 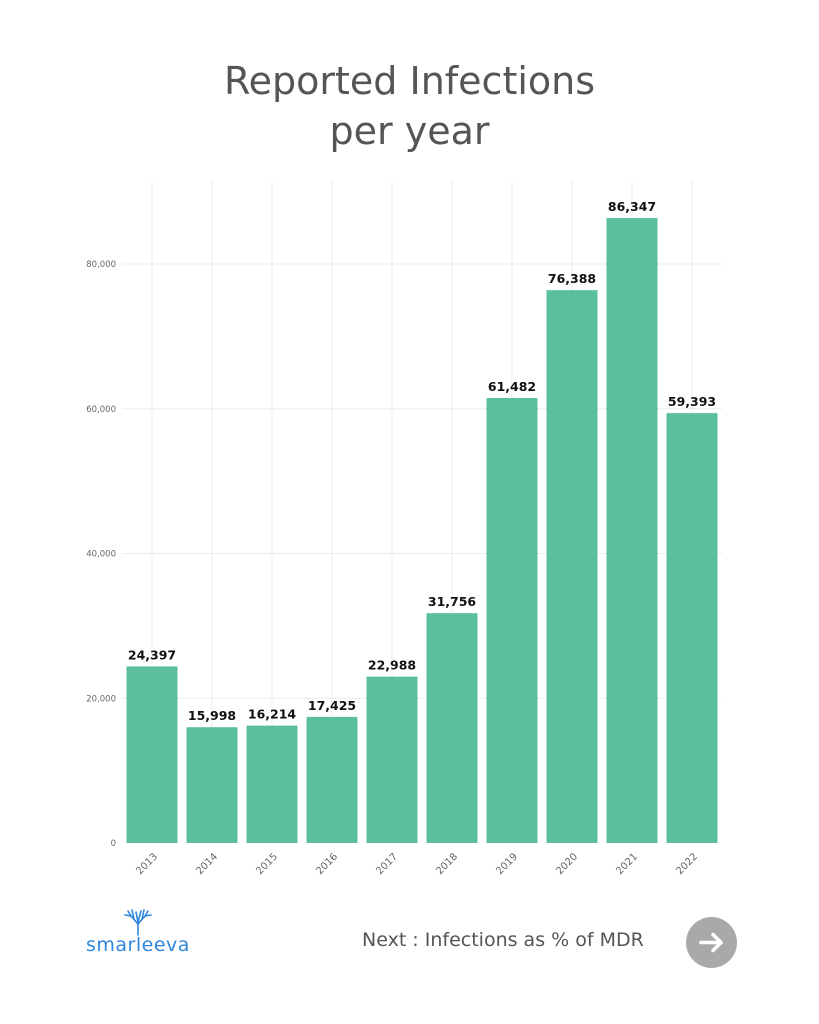 What do you see at coordinates (572, 278) in the screenshot?
I see `data-label: 76,388` at bounding box center [572, 278].